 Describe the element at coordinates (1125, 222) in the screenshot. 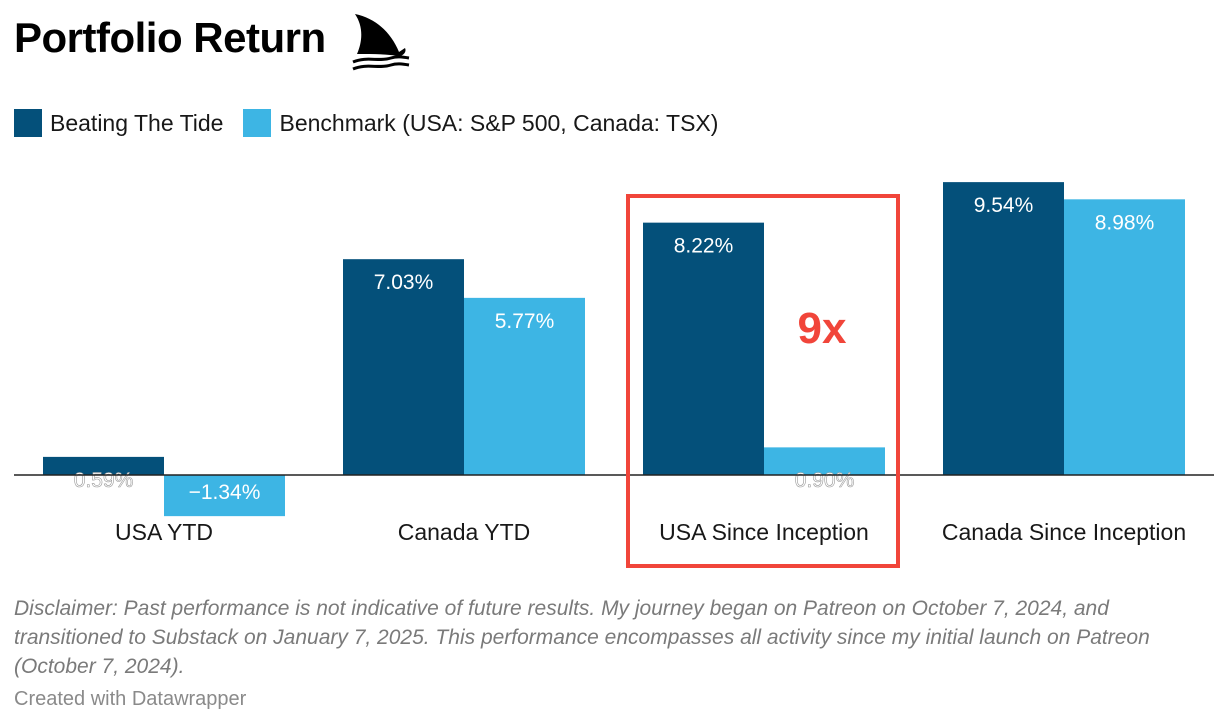

I see `data-label-benchmark-3: 8.98%` at that location.